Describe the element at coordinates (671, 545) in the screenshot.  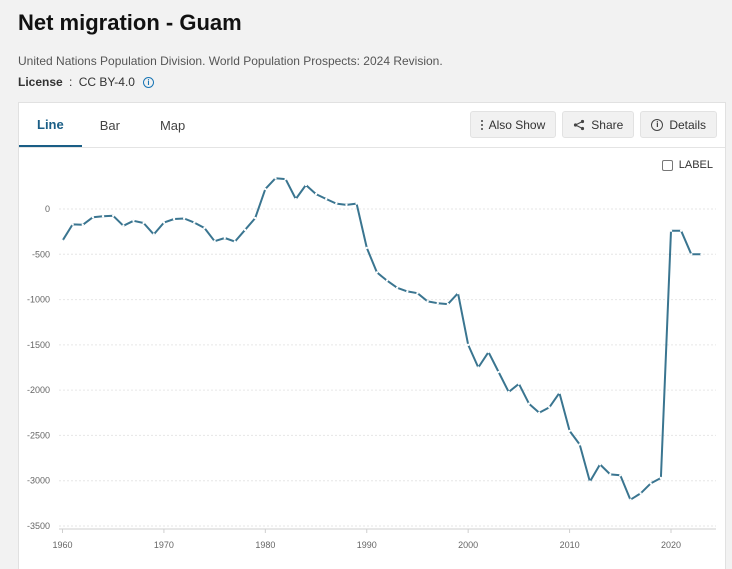
I see `x-tick-label: 2020` at that location.